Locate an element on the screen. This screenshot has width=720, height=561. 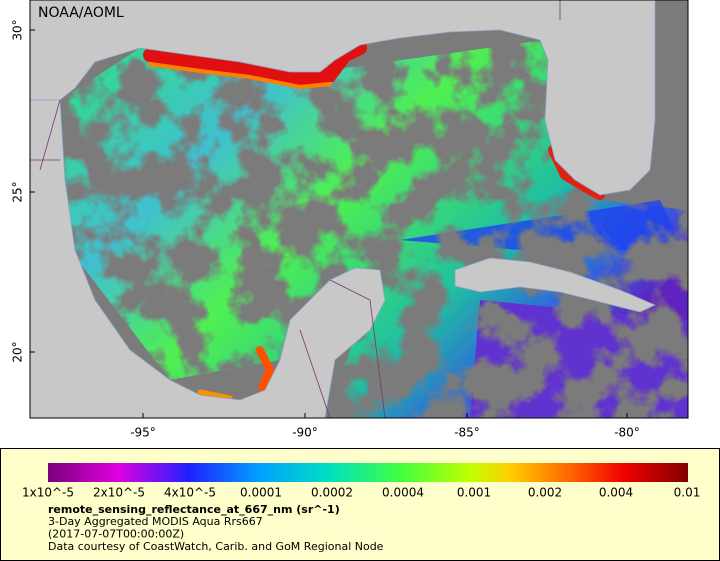
lon-label: -80° is located at coordinates (627, 433).